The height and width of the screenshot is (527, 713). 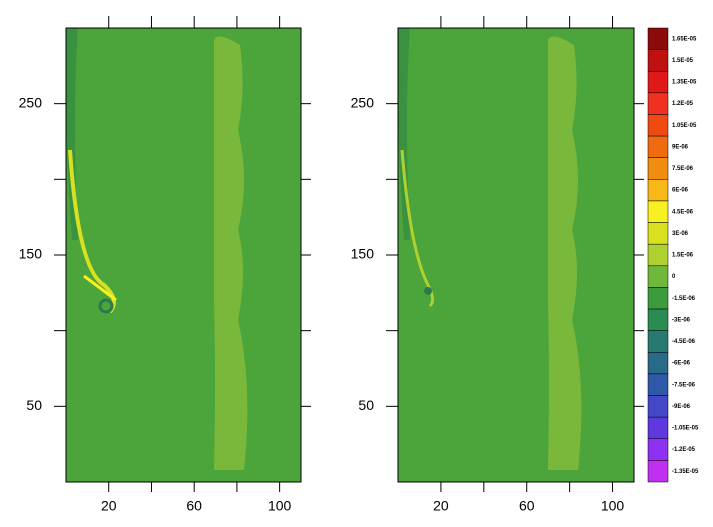 I want to click on colorbar-label: -4.5E-06, so click(x=684, y=342).